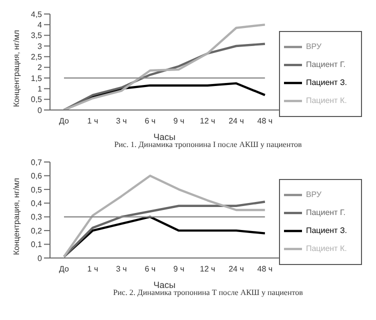 This screenshot has width=376, height=320. I want to click on y-tick-label: 0,1, so click(36, 245).